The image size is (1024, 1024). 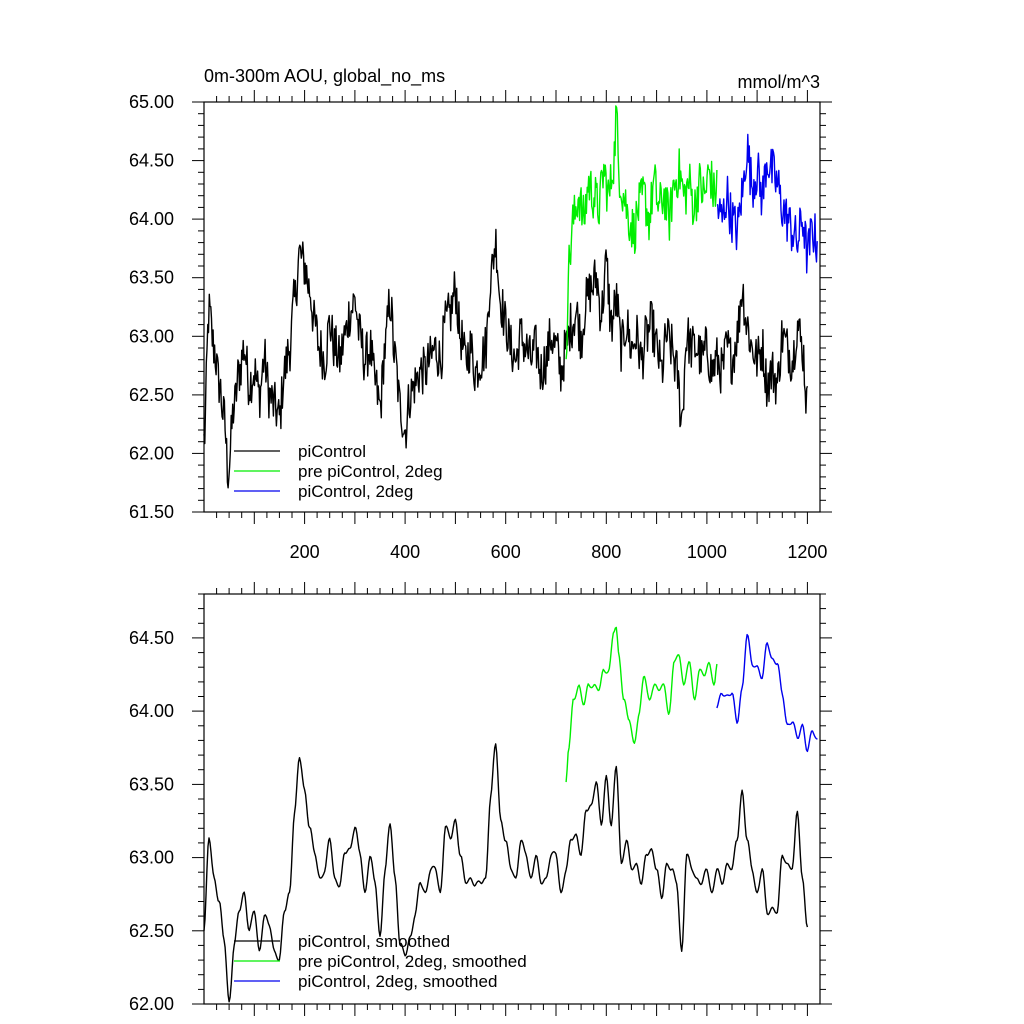 What do you see at coordinates (374, 941) in the screenshot?
I see `legend-label: piControl, smoothed` at bounding box center [374, 941].